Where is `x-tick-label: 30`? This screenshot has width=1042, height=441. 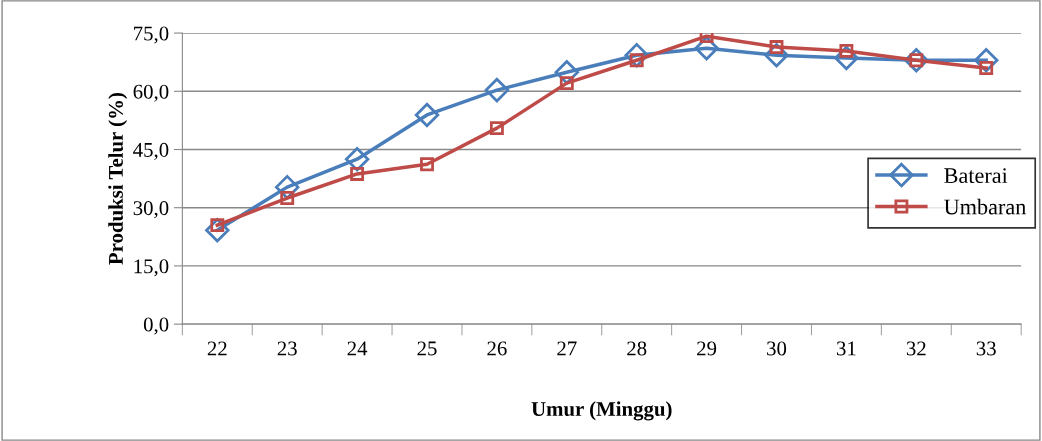 x-tick-label: 30 is located at coordinates (777, 348).